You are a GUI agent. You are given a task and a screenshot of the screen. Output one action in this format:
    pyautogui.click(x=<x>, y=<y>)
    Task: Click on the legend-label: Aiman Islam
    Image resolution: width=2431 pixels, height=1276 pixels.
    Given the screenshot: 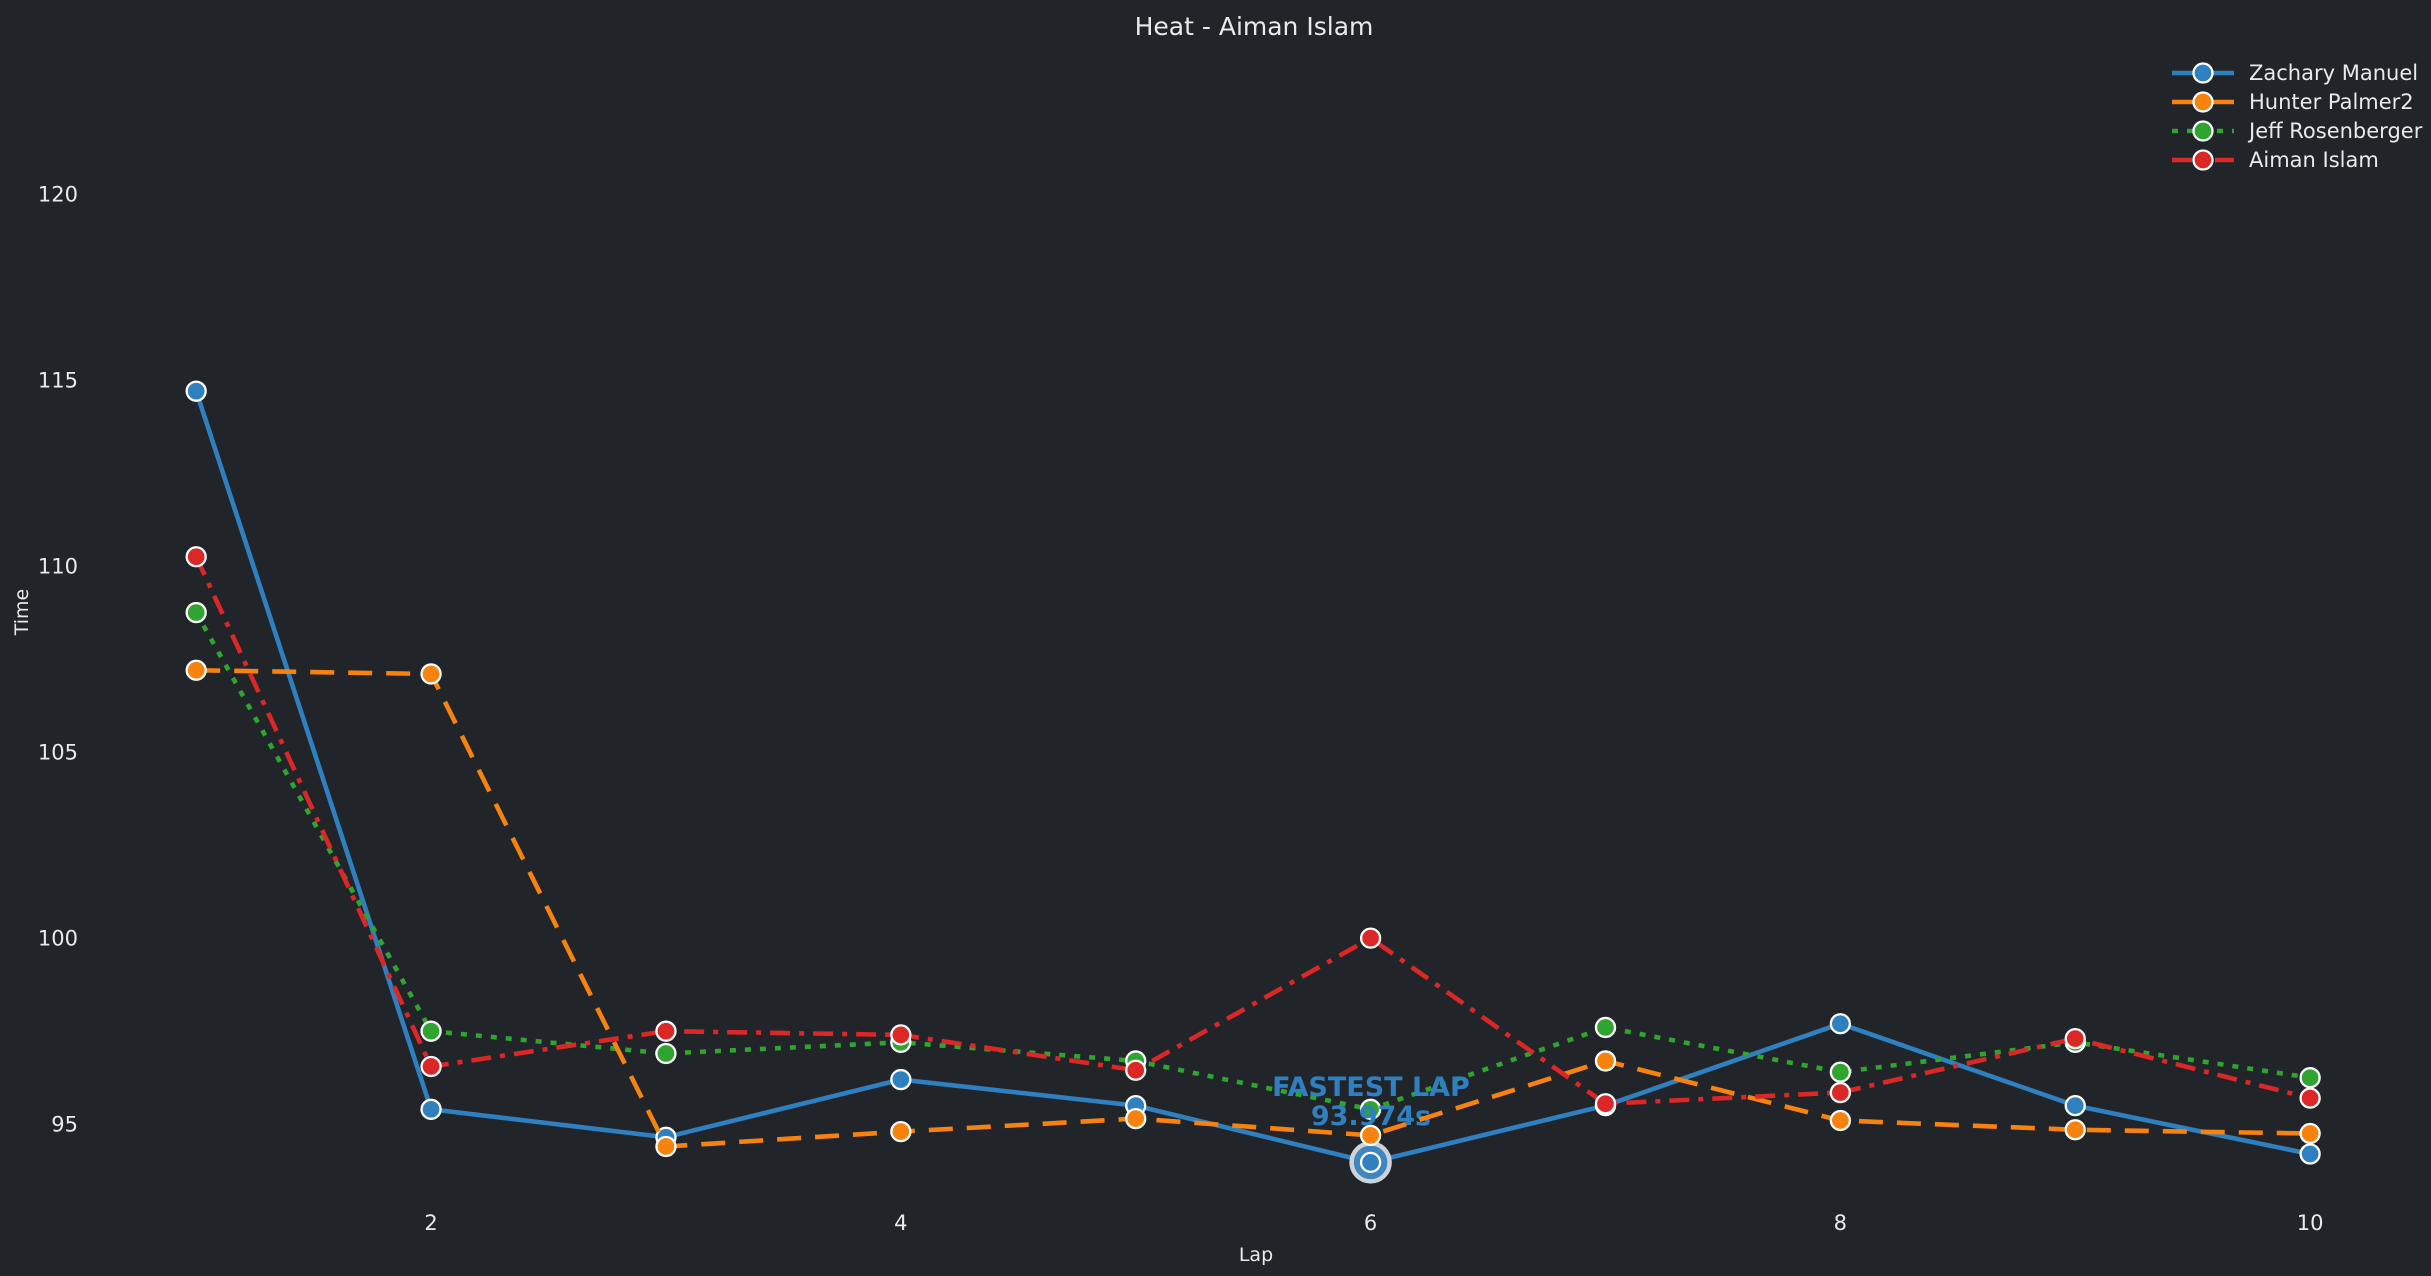 What is the action you would take?
    pyautogui.click(x=2314, y=159)
    